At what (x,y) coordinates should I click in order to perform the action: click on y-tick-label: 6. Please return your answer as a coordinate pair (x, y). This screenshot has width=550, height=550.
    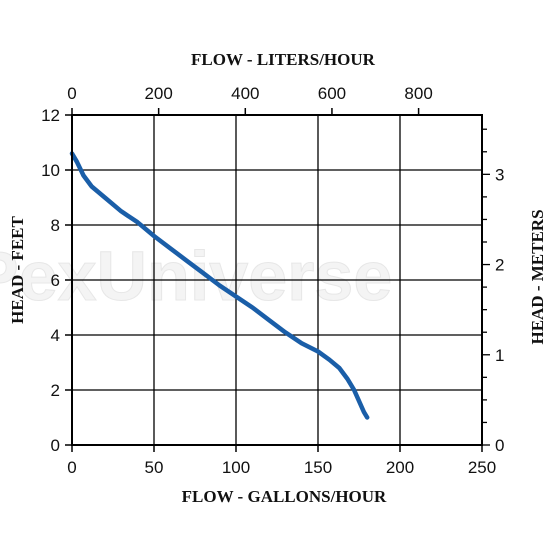
    Looking at the image, I should click on (55, 280).